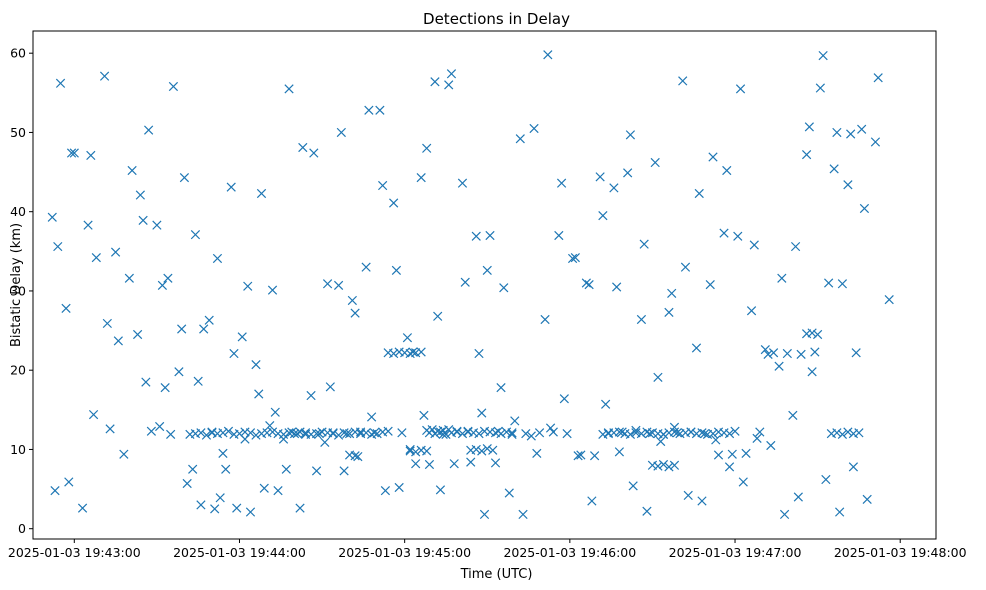  What do you see at coordinates (22, 528) in the screenshot?
I see `y-tick-label: 0` at bounding box center [22, 528].